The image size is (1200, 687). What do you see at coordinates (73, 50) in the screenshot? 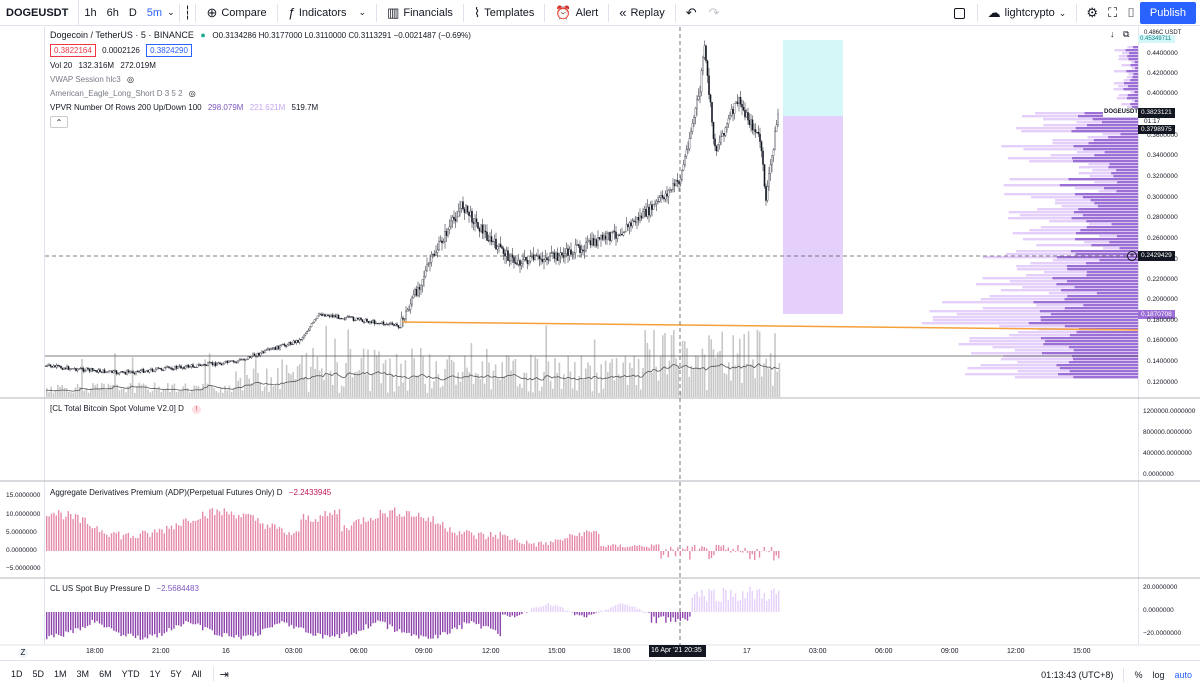
I see `bid-price: 0.3822164` at bounding box center [73, 50].